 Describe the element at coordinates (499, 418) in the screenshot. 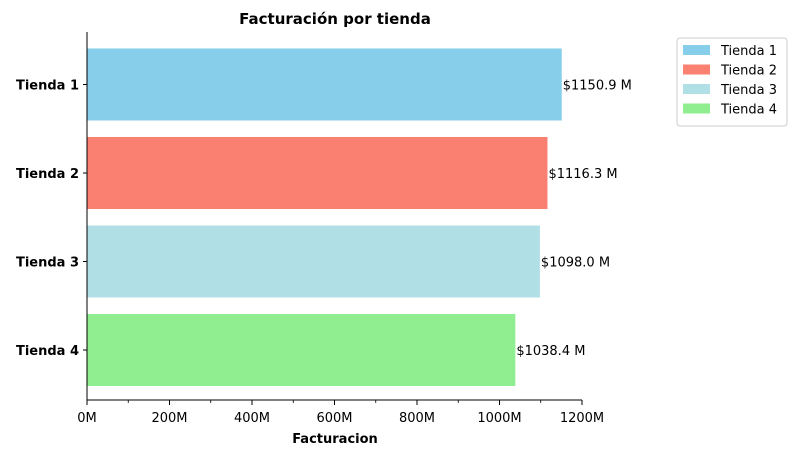

I see `x-tick-label: 1000M` at that location.